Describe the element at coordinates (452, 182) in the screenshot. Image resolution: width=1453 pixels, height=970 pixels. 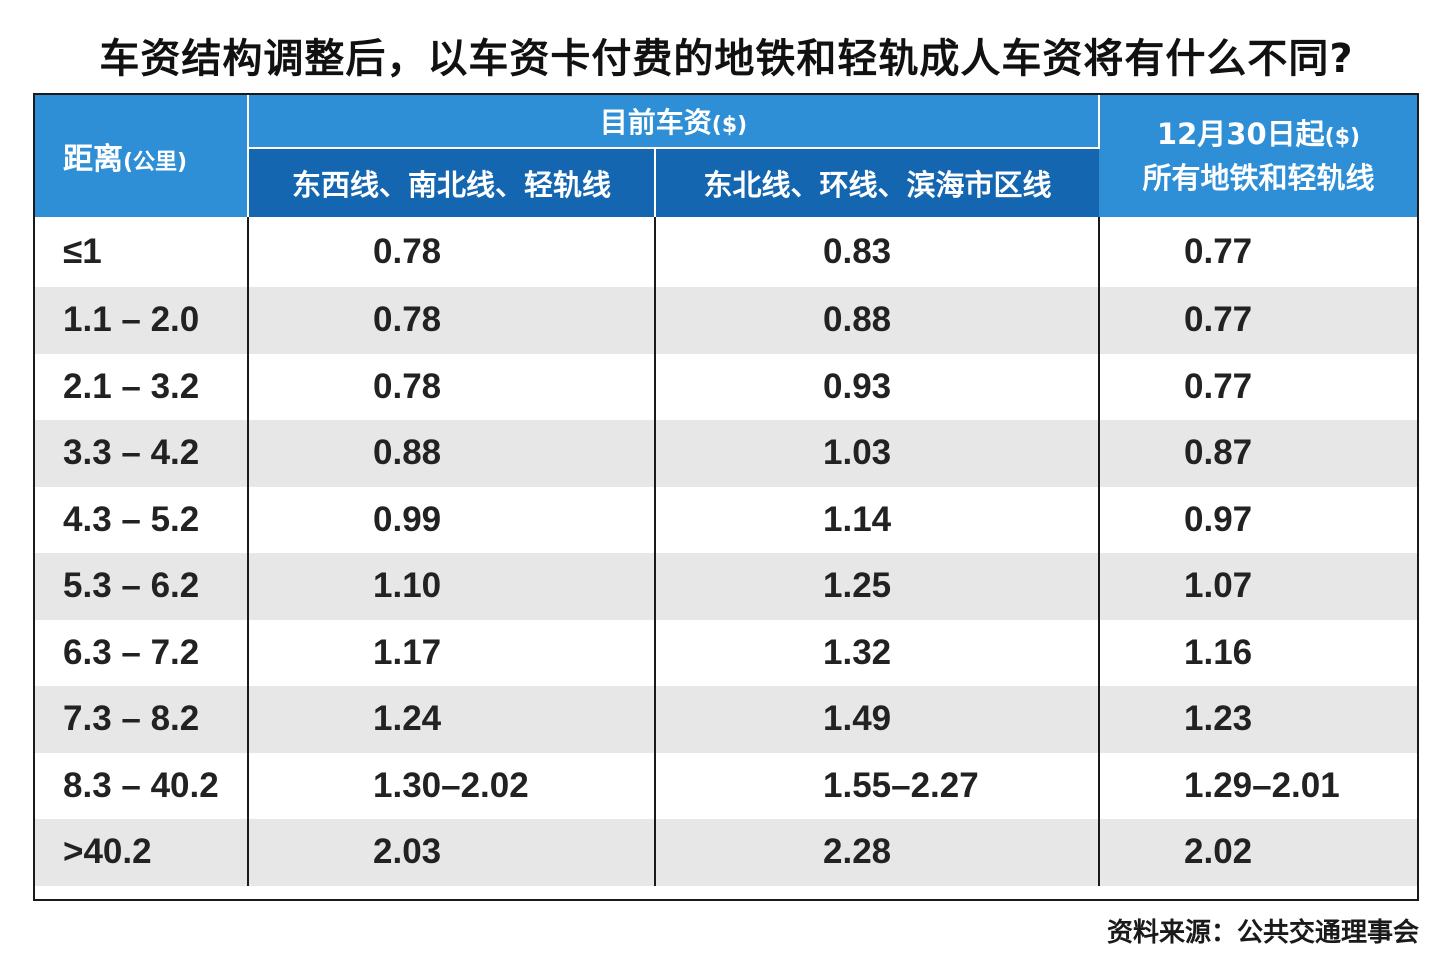
I see `header-ew-ns-lrt: 东西线、南北线、轻轨线` at that location.